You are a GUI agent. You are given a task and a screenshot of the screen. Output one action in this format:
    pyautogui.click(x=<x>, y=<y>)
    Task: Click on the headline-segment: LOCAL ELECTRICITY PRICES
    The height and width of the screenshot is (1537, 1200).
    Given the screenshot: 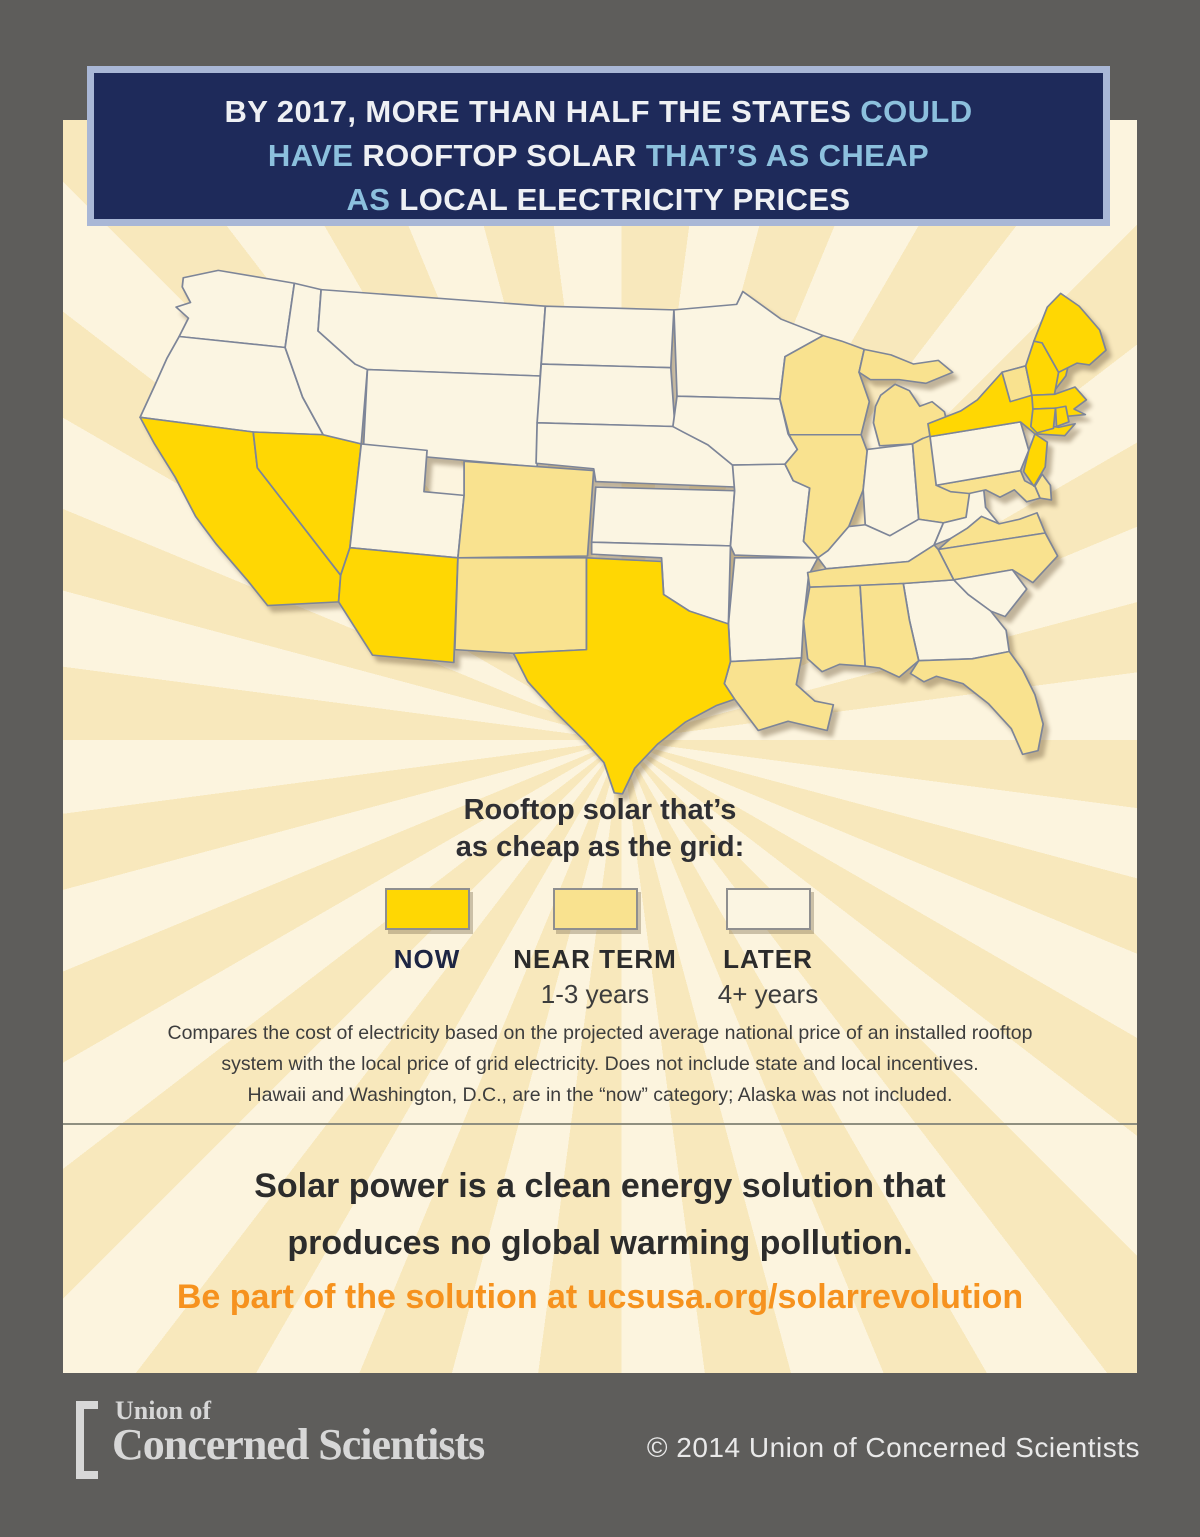 What is the action you would take?
    pyautogui.click(x=625, y=199)
    